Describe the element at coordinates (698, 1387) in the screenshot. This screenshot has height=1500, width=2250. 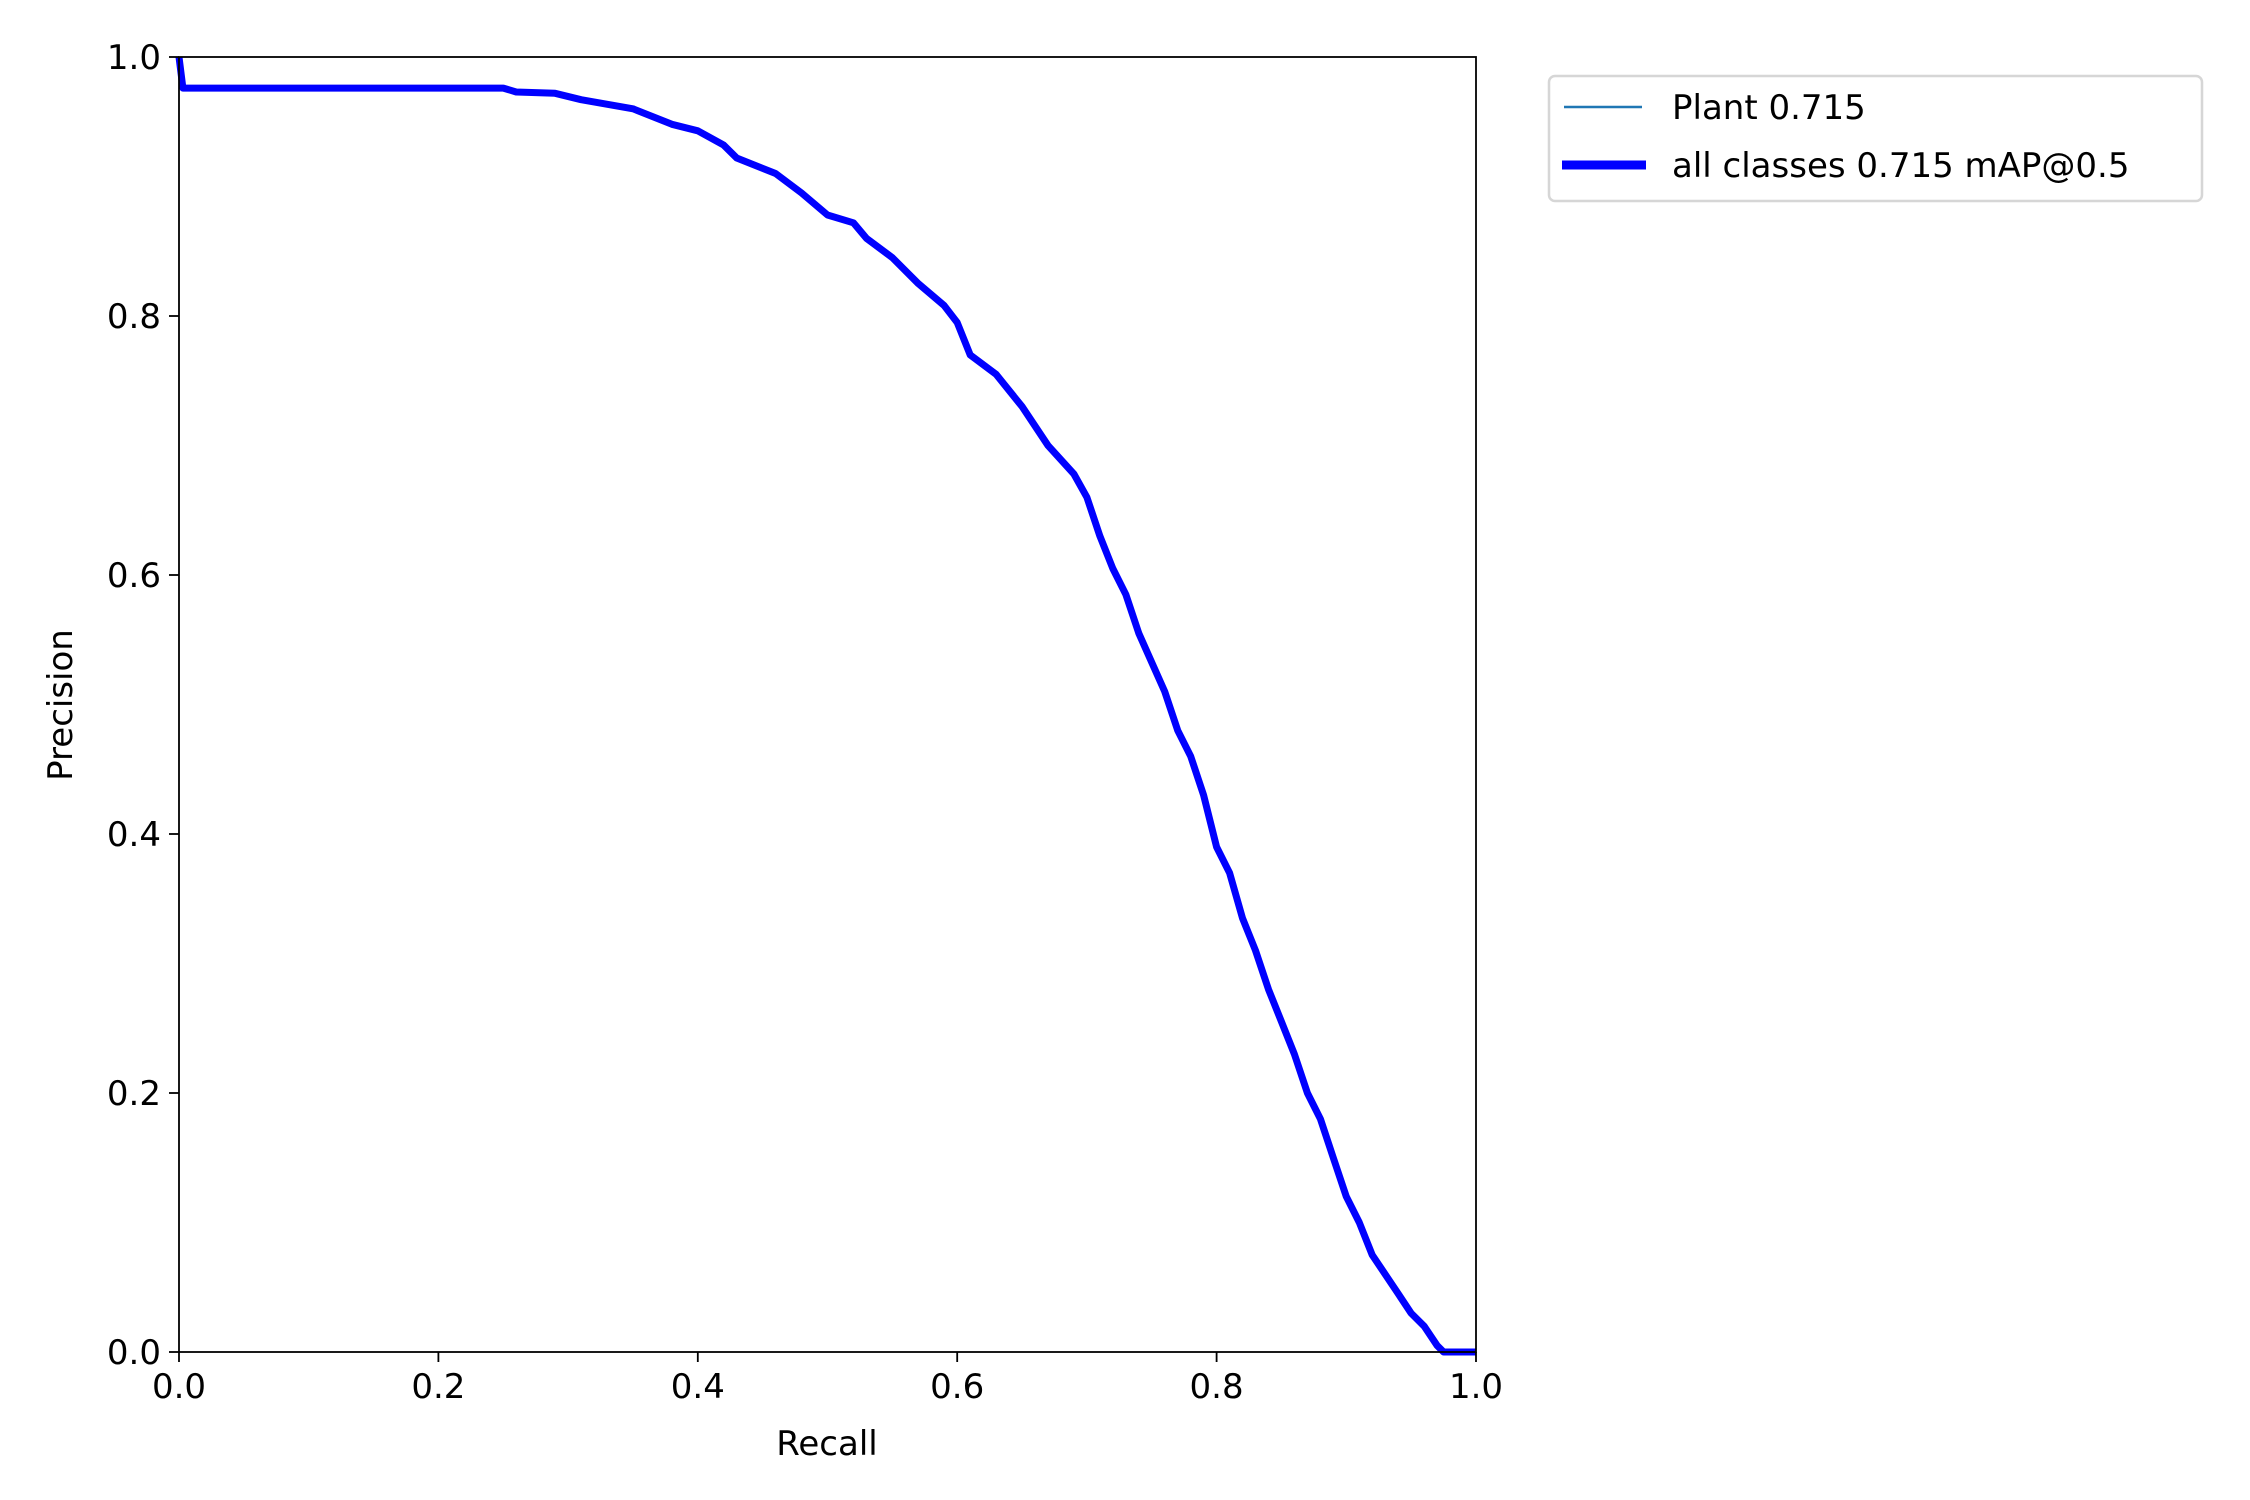
I see `x-tick-label: 0.4` at that location.